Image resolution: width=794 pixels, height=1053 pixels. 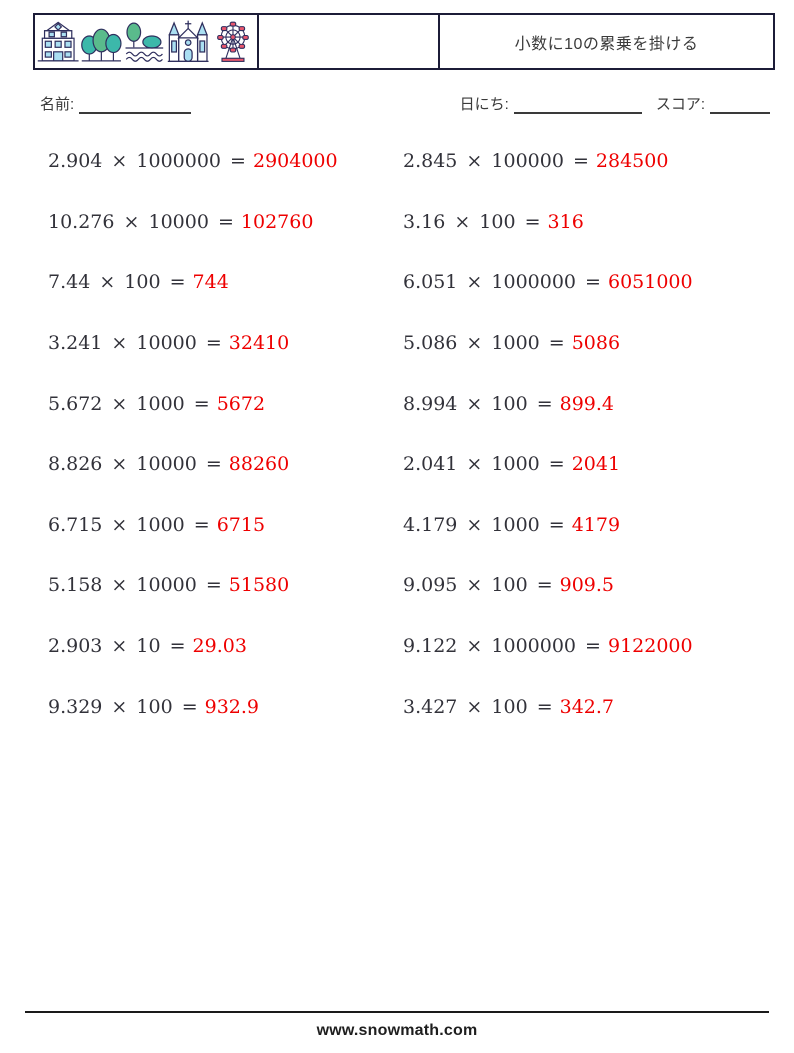 I want to click on problem-expression: 2.041 × 1000 =, so click(x=484, y=464).